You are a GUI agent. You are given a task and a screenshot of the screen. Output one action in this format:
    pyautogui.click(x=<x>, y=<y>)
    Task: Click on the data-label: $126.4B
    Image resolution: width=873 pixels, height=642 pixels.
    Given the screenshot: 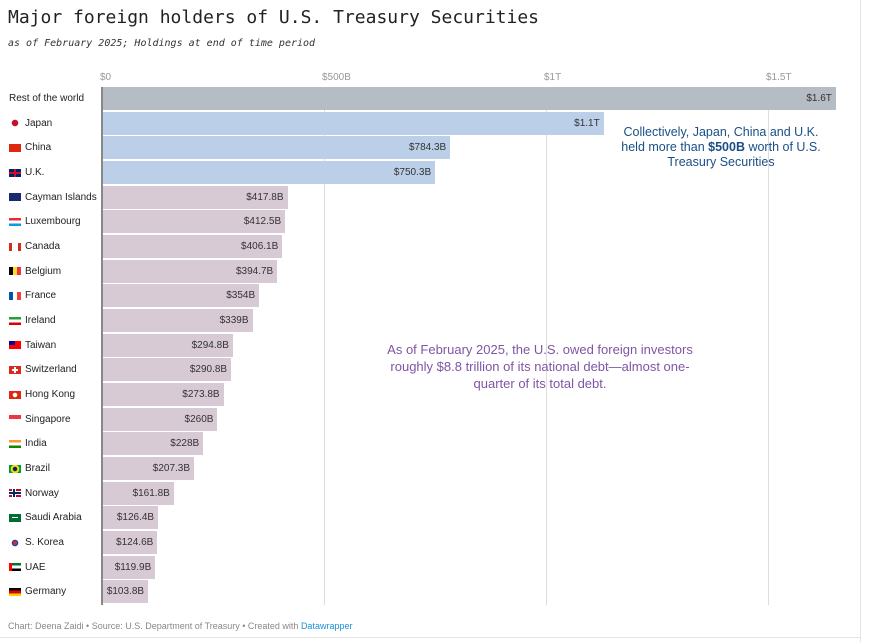 What is the action you would take?
    pyautogui.click(x=135, y=518)
    